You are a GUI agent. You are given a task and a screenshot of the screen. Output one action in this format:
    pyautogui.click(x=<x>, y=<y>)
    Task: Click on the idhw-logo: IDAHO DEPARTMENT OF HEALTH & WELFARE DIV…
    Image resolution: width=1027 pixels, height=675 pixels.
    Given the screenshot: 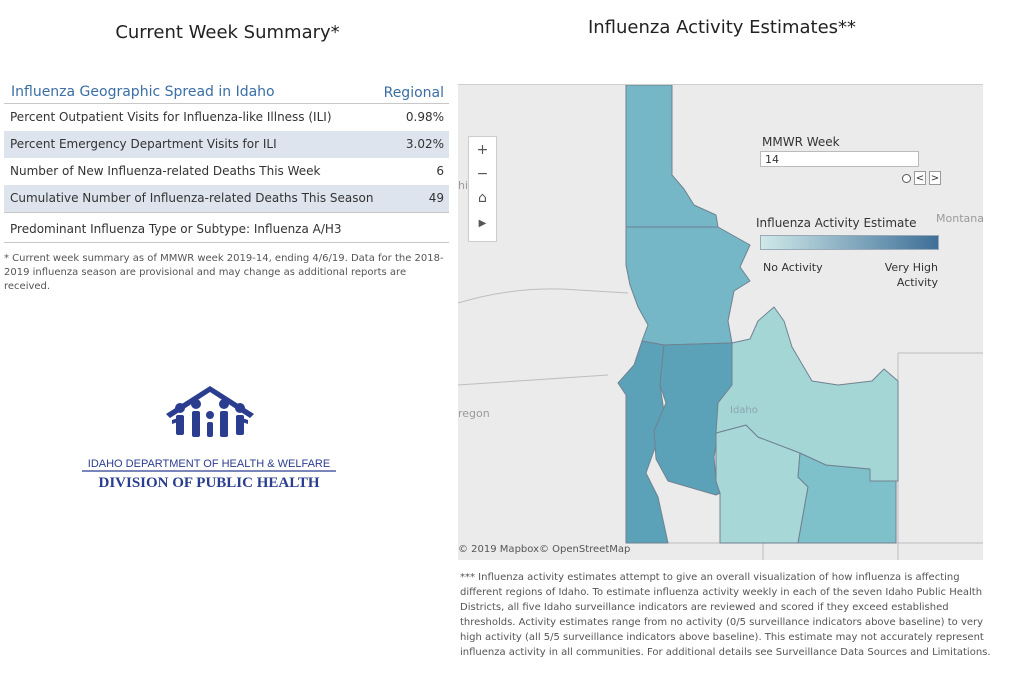 What is the action you would take?
    pyautogui.click(x=209, y=437)
    